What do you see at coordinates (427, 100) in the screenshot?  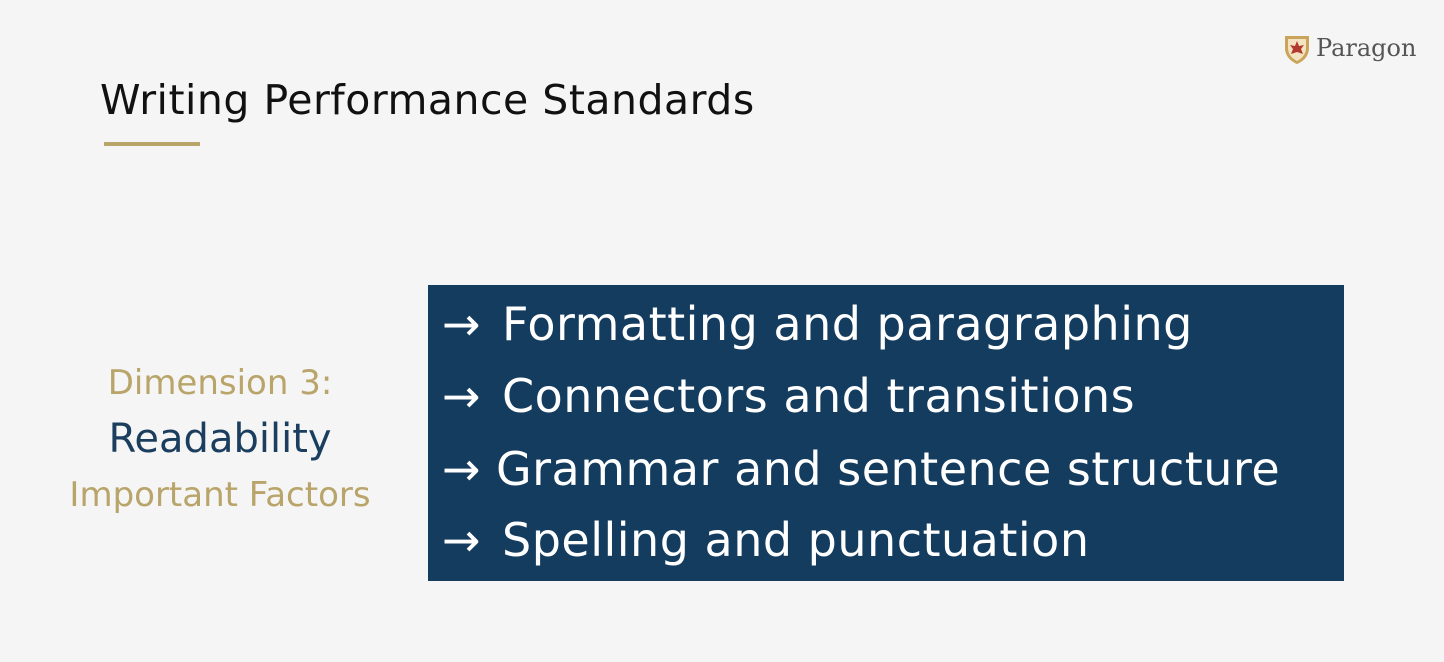 I see `slide-title: Writing Performance Standards` at bounding box center [427, 100].